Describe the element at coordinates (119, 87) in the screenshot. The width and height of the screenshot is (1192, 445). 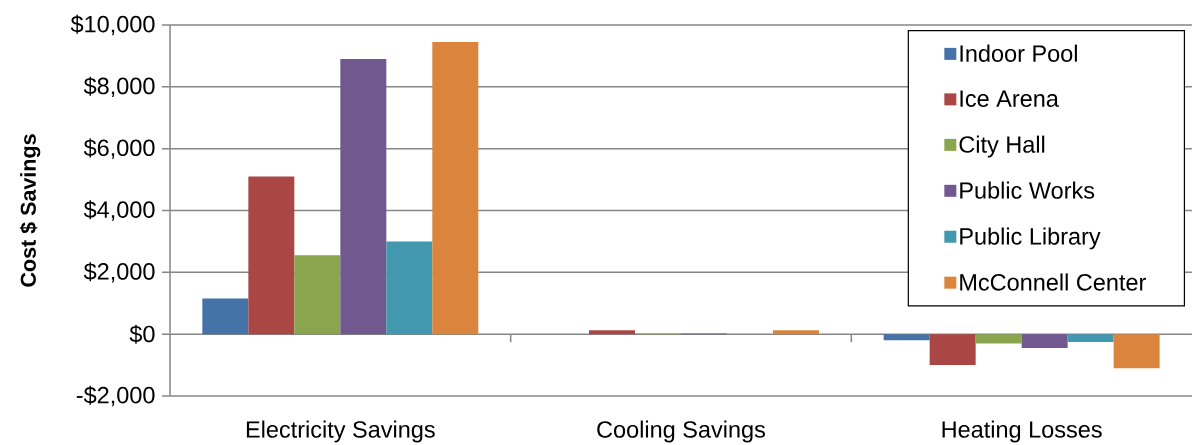
I see `y-tick-label: $8,000` at that location.